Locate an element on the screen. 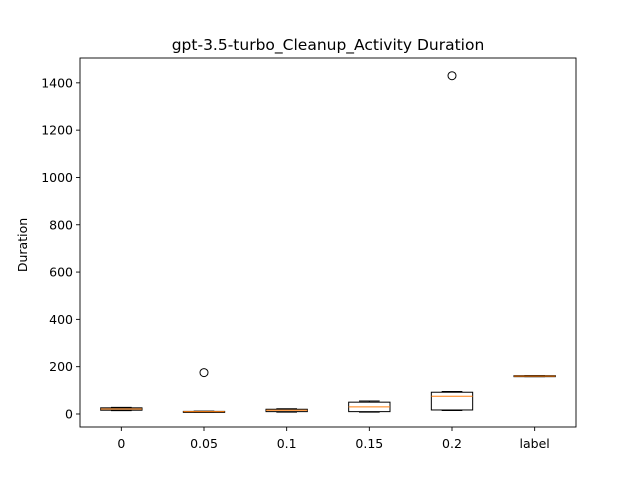 The image size is (640, 480). y-tick-label: 200 is located at coordinates (61, 366).